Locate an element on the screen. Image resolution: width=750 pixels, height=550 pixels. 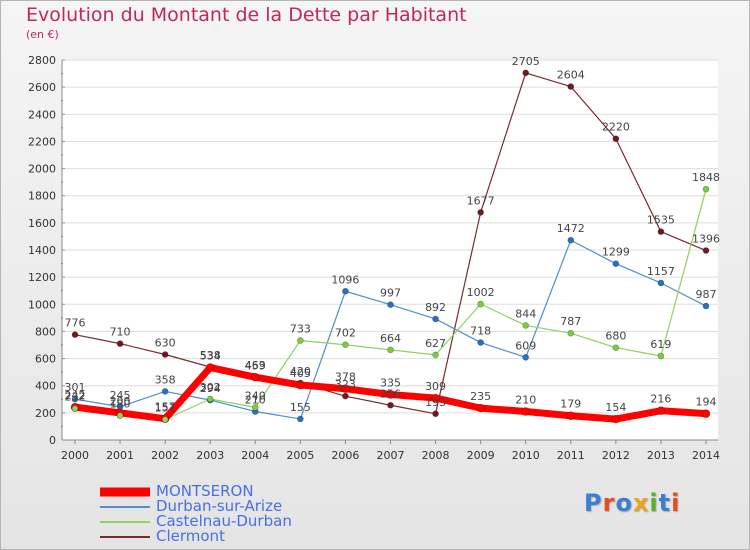
y-tick-label: 800 is located at coordinates (45, 331).